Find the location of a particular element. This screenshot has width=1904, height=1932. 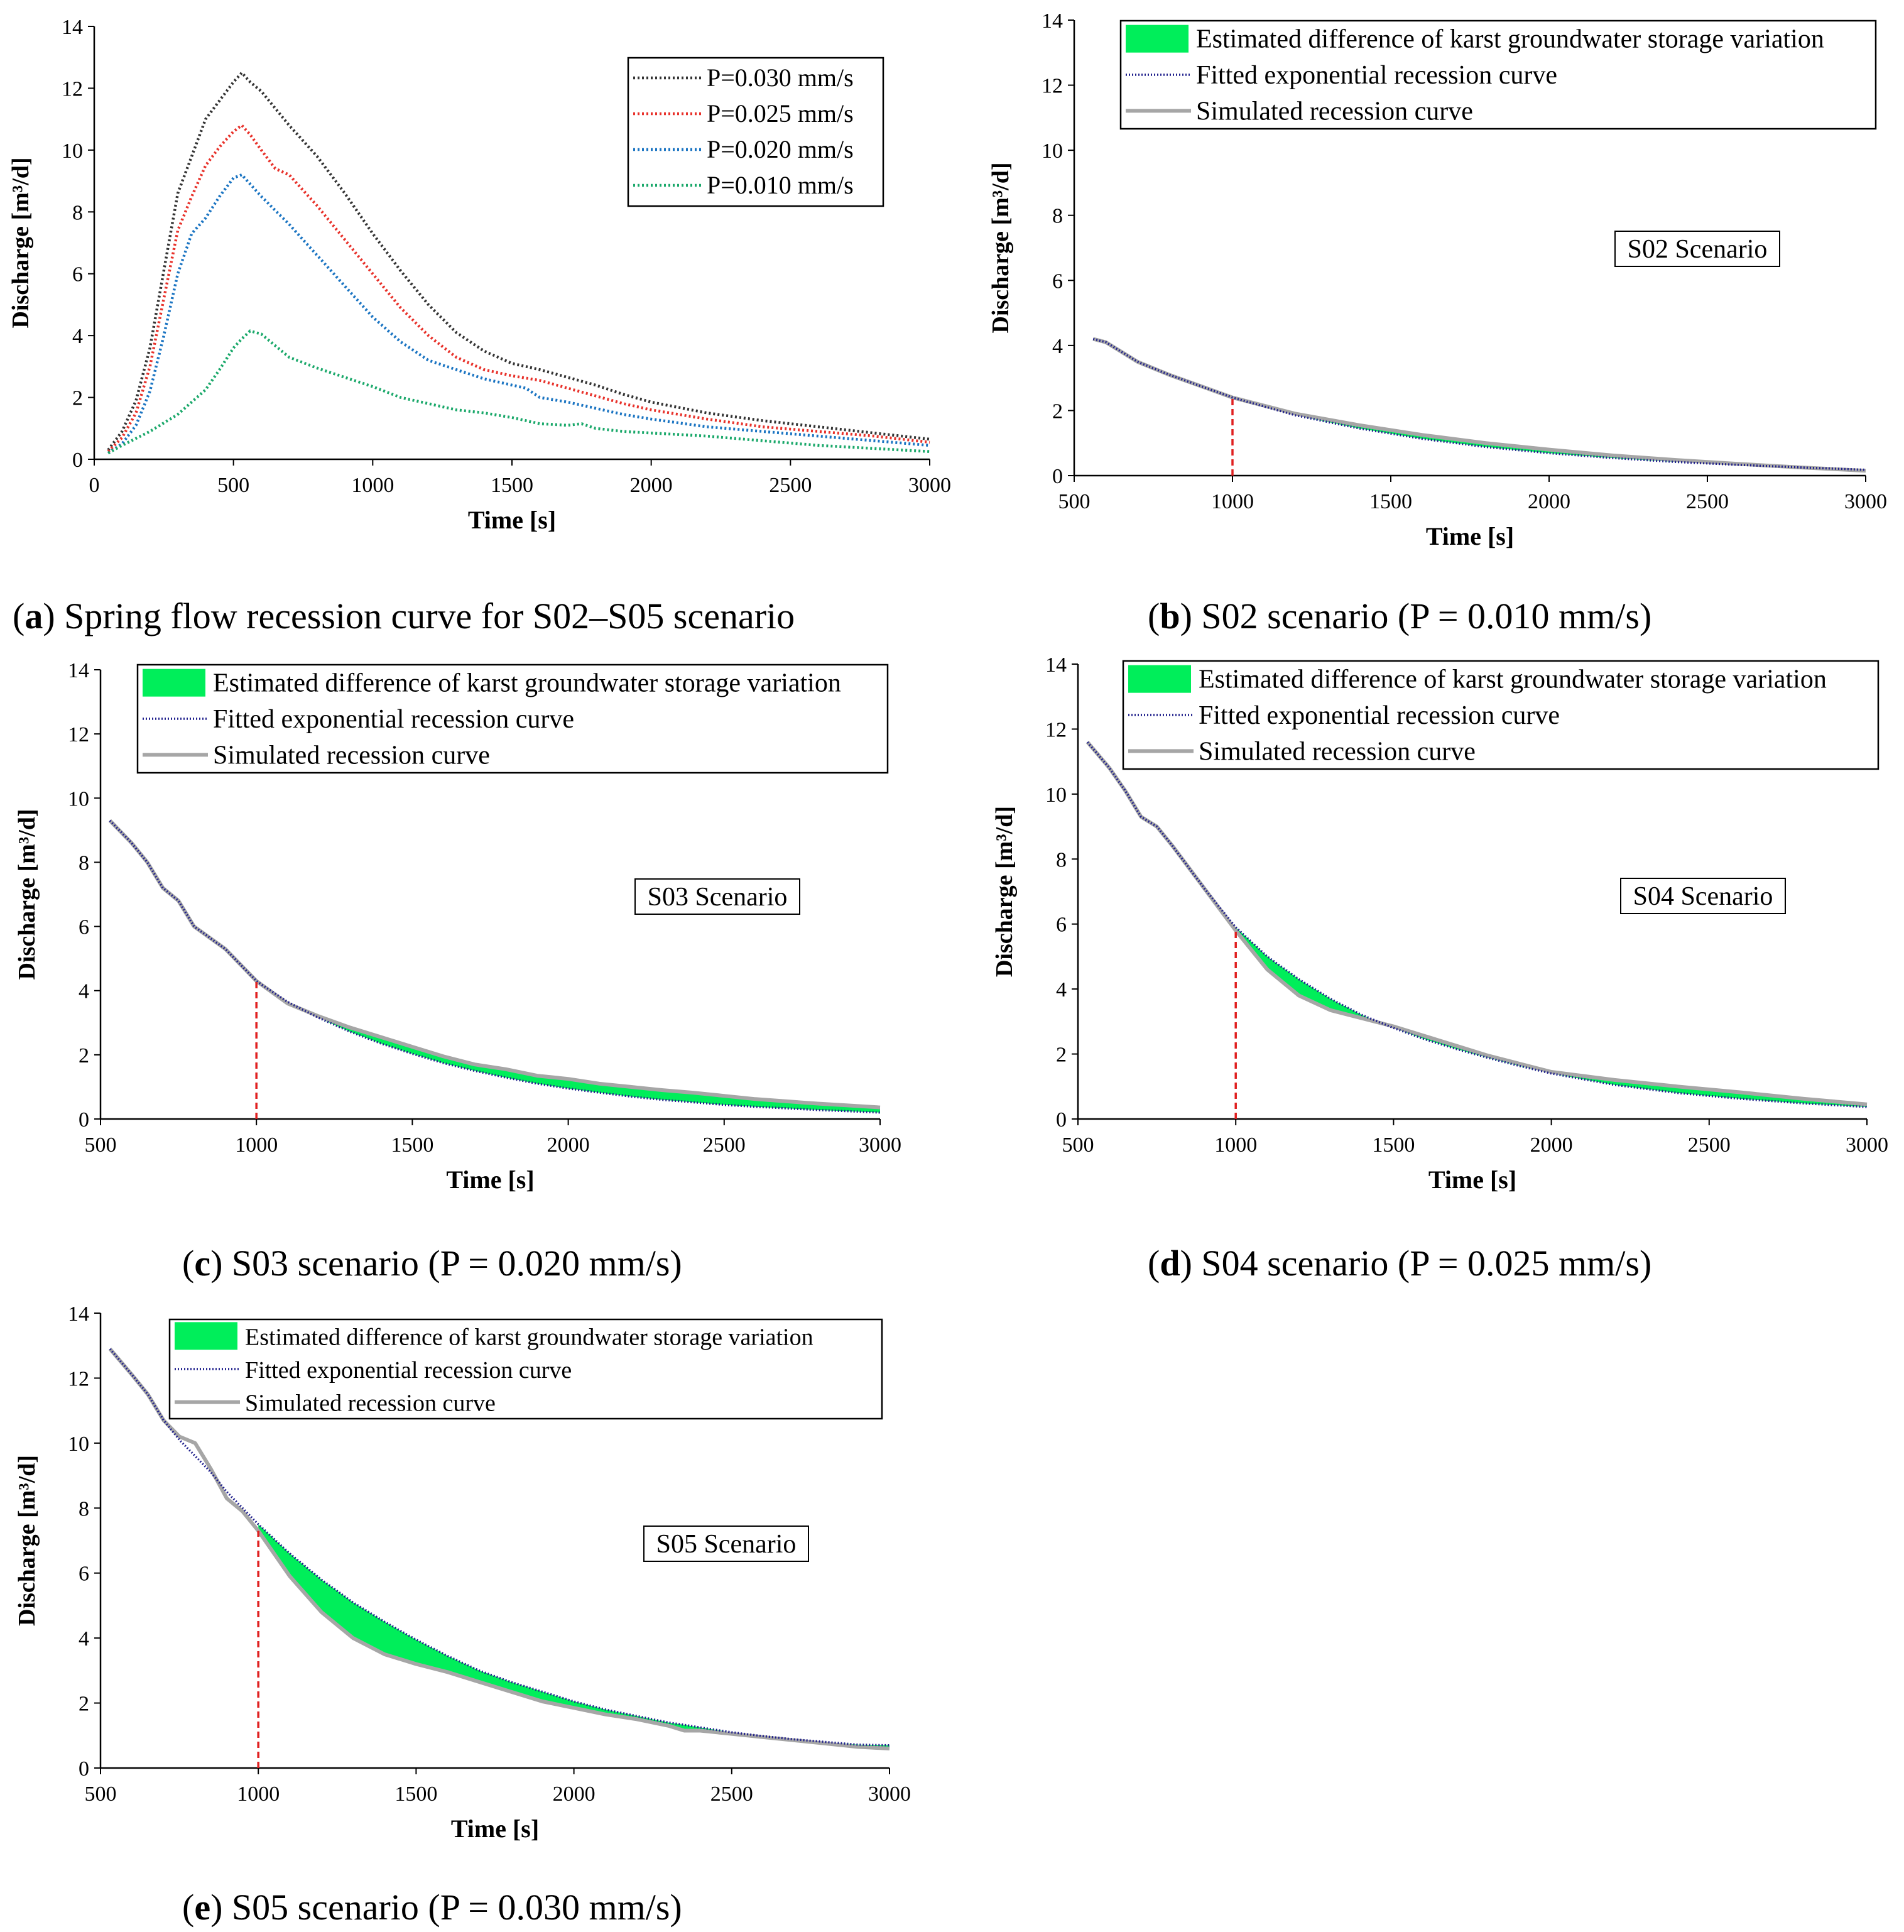

scenario-label-box is located at coordinates (717, 896).